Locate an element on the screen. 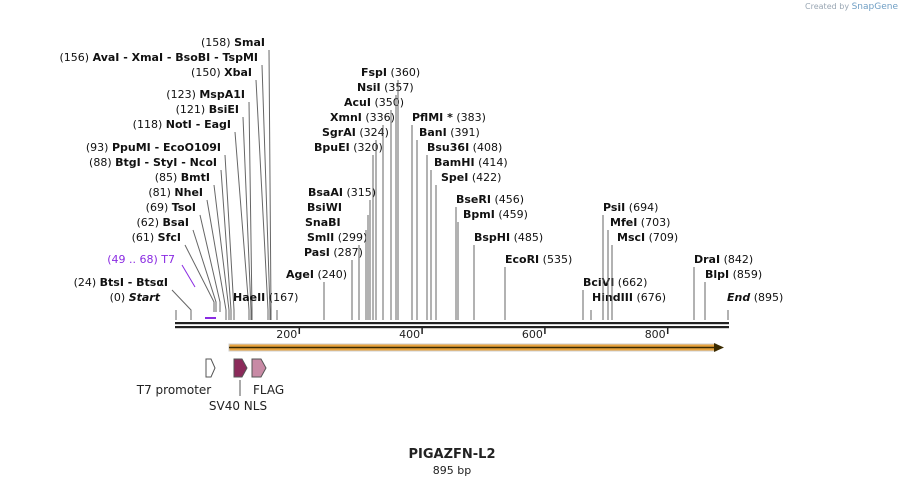  site-sgrai: SgrAI (324) is located at coordinates (355, 223).